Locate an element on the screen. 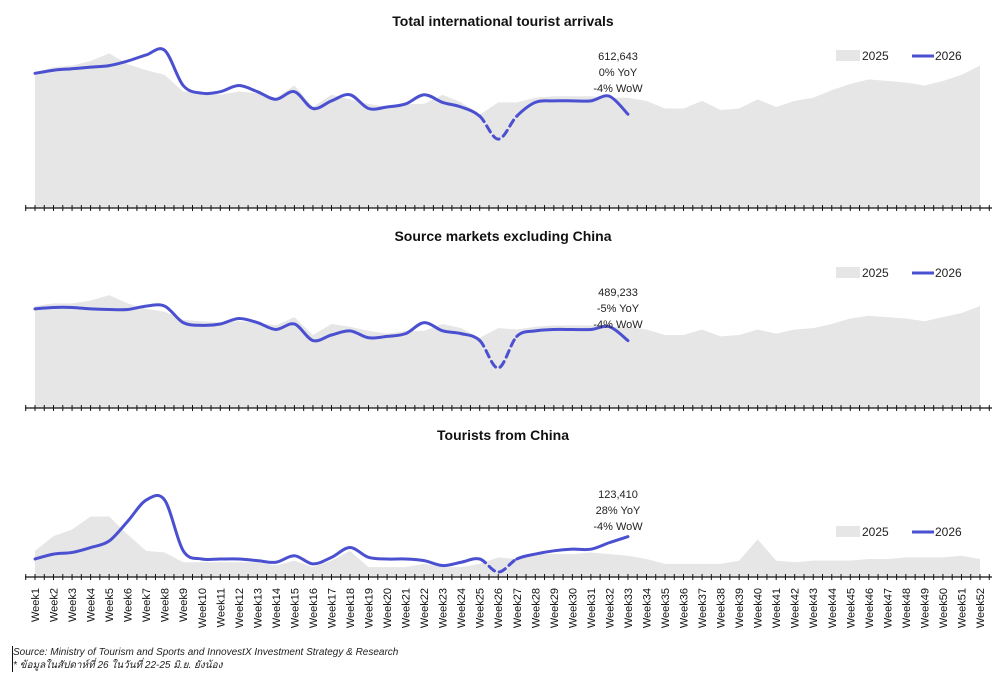  x-tick-label: Week4 is located at coordinates (92, 605).